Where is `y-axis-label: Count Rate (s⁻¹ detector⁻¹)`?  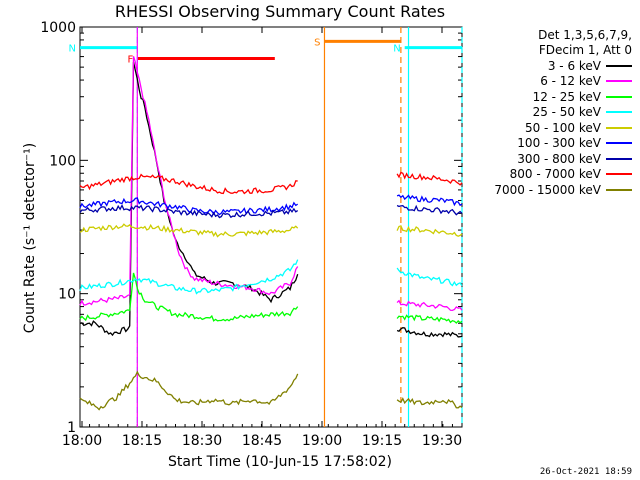 y-axis-label: Count Rate (s⁻¹ detector⁻¹) is located at coordinates (30, 238).